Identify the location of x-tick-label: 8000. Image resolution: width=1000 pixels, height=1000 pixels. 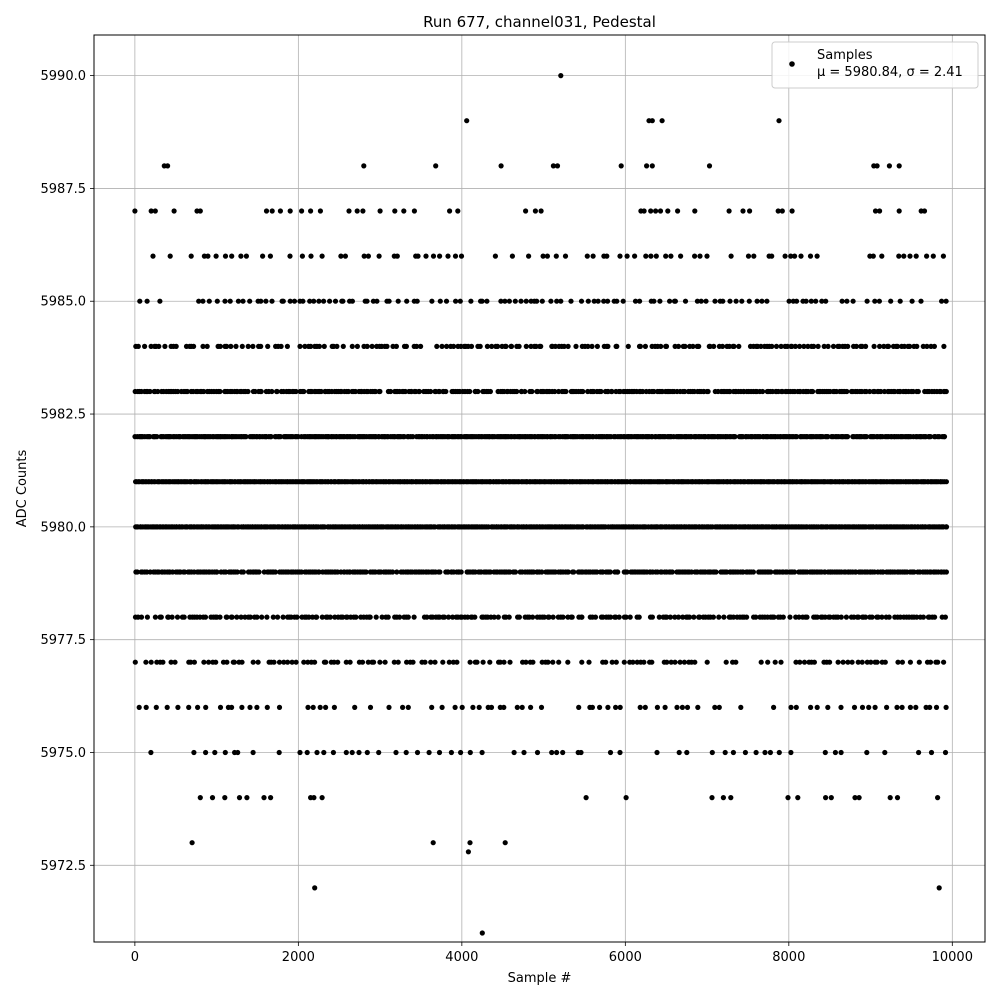
(788, 957).